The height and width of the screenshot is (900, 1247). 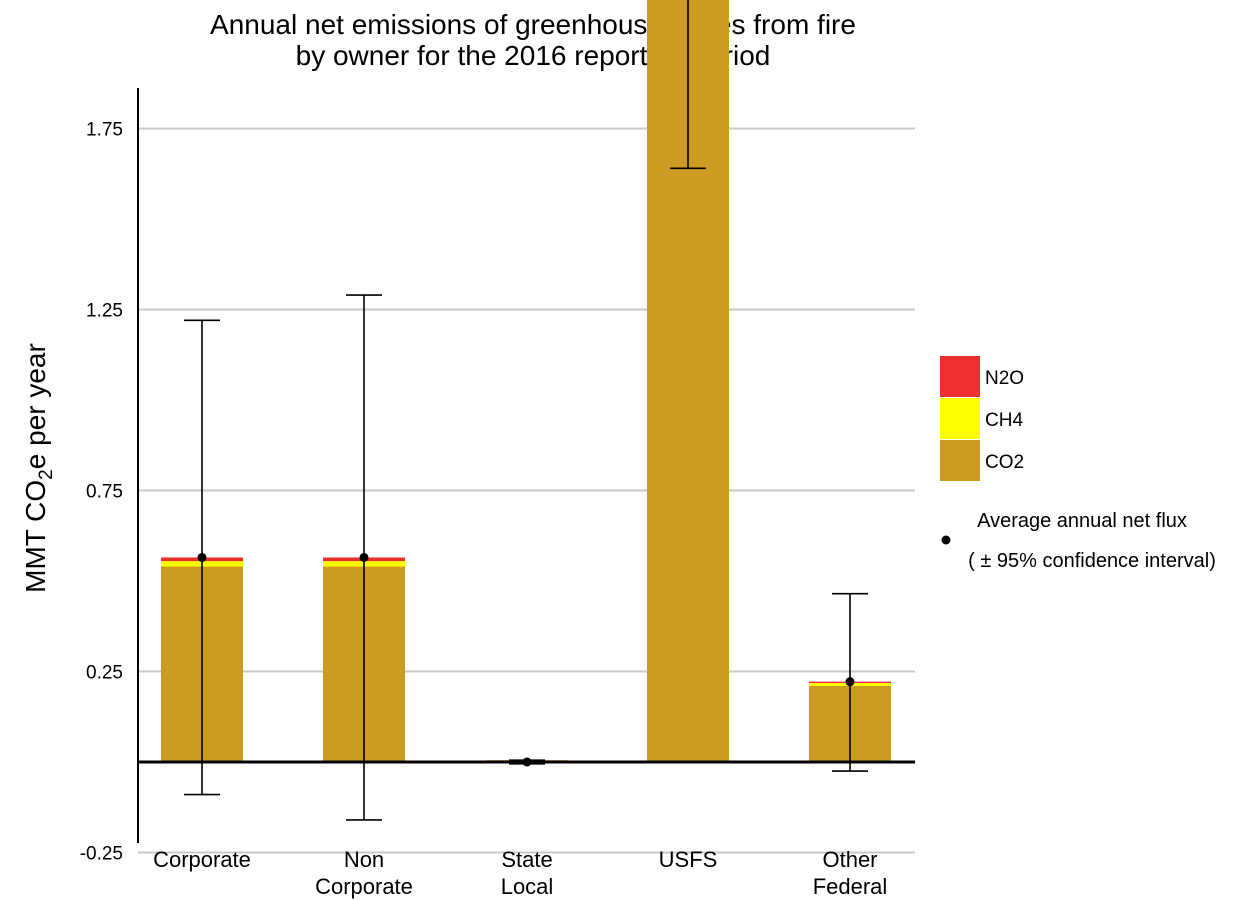 I want to click on y-axis-title-rest: e per year, so click(x=35, y=406).